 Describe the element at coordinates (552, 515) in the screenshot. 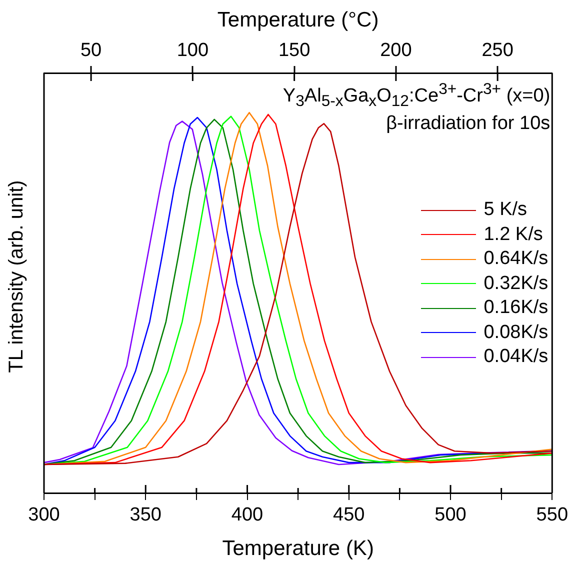

I see `x-tick-label: 550` at that location.